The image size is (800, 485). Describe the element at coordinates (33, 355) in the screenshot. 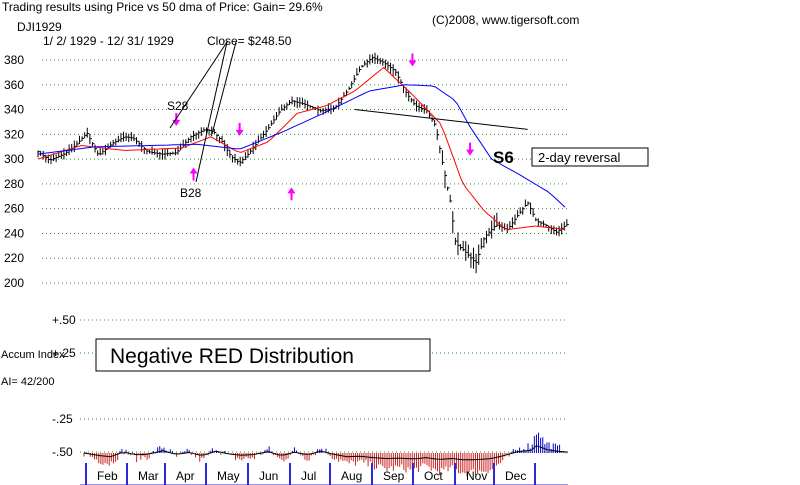

I see `accum-label: Accum Index` at that location.